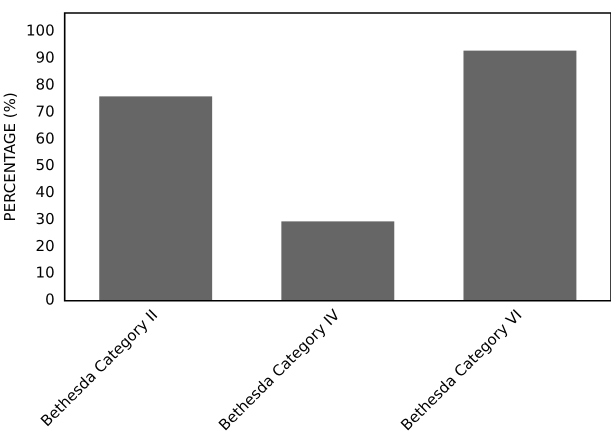 The height and width of the screenshot is (441, 611). I want to click on y-tick-label: 50, so click(45, 165).